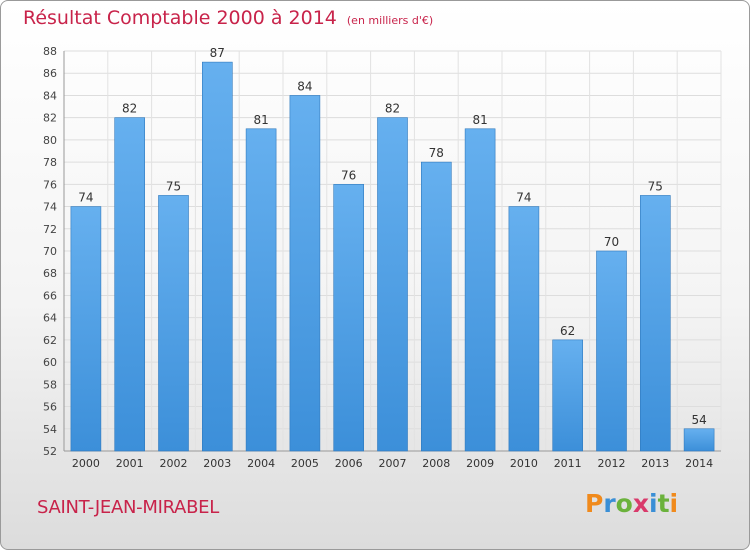 The width and height of the screenshot is (750, 550). Describe the element at coordinates (50, 407) in the screenshot. I see `y-tick-label-56: 56` at that location.